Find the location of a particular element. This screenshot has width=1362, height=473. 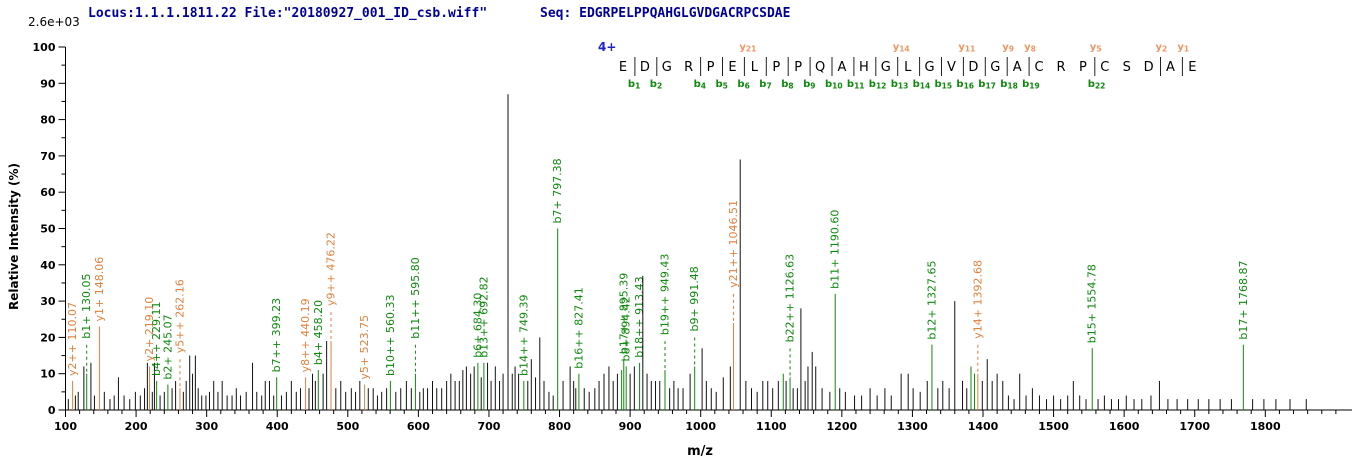

peak-label: b13++ 692.82 is located at coordinates (483, 316).